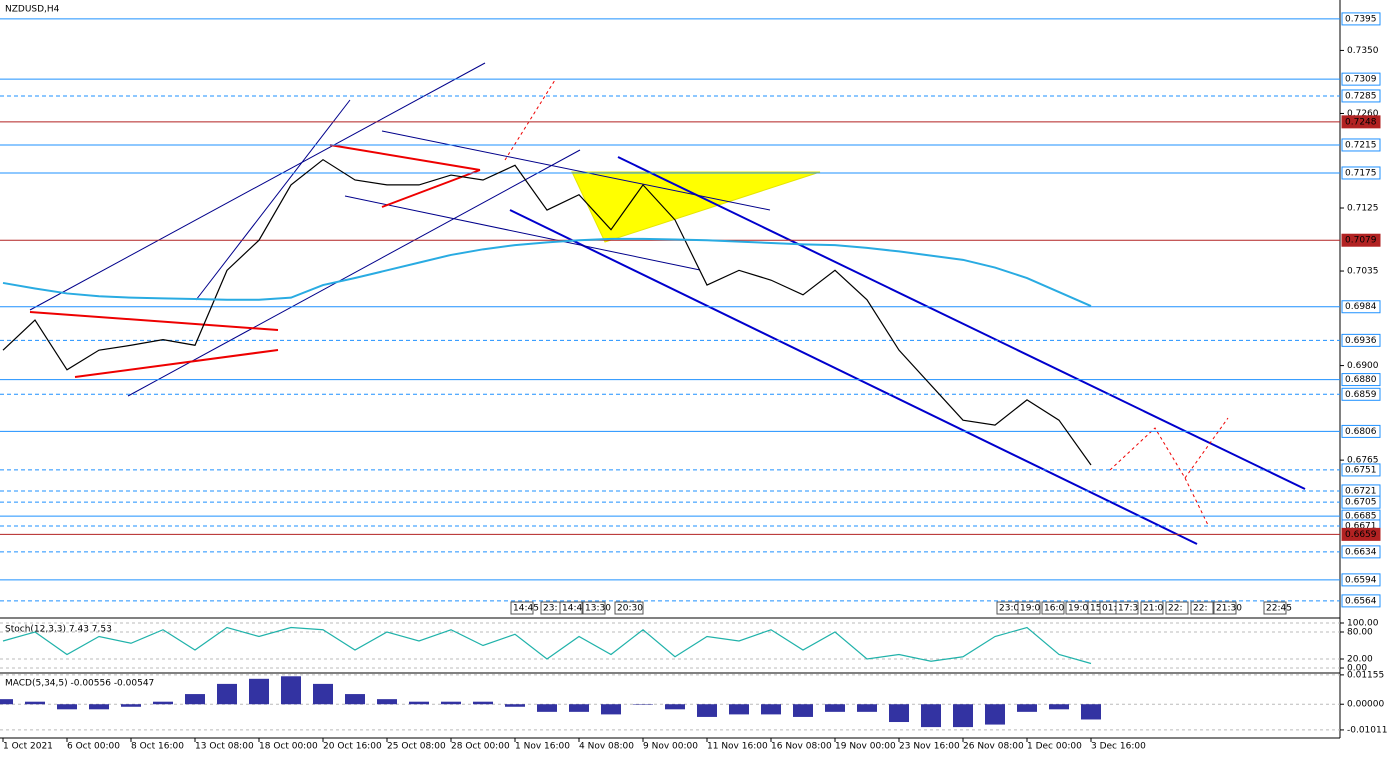  I want to click on time-marker: 21:0, so click(1153, 609).